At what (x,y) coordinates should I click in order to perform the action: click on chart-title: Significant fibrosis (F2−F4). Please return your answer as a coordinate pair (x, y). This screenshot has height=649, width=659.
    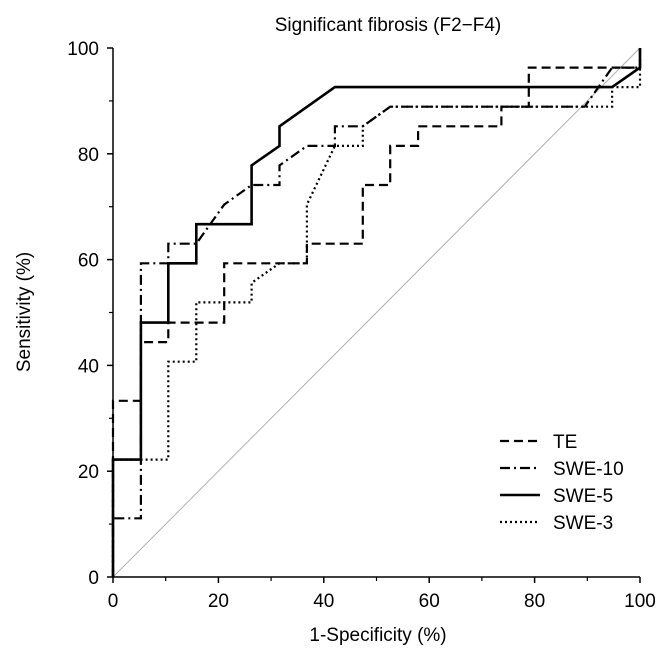
    Looking at the image, I should click on (388, 25).